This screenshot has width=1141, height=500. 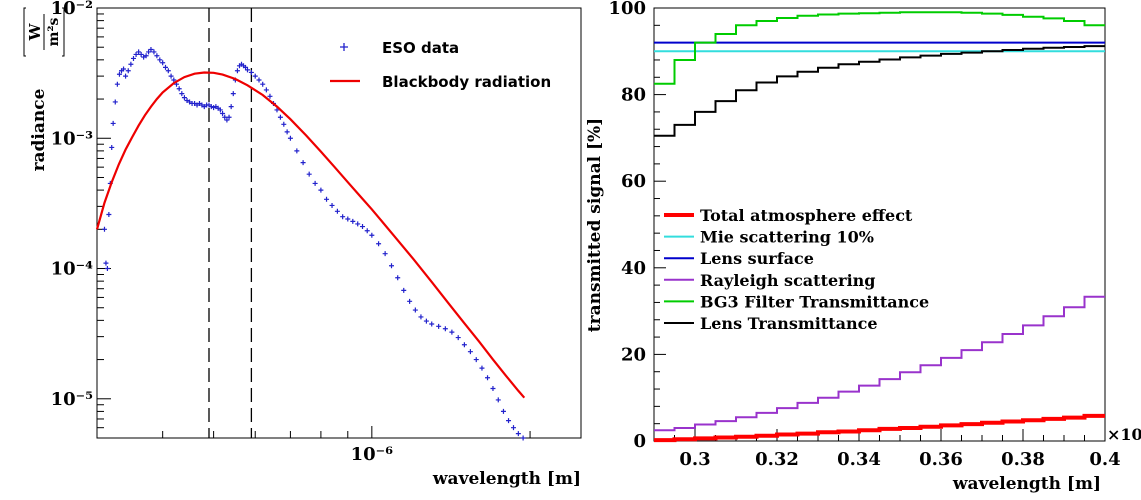 I want to click on x-tick-label: 0.36, so click(x=941, y=459).